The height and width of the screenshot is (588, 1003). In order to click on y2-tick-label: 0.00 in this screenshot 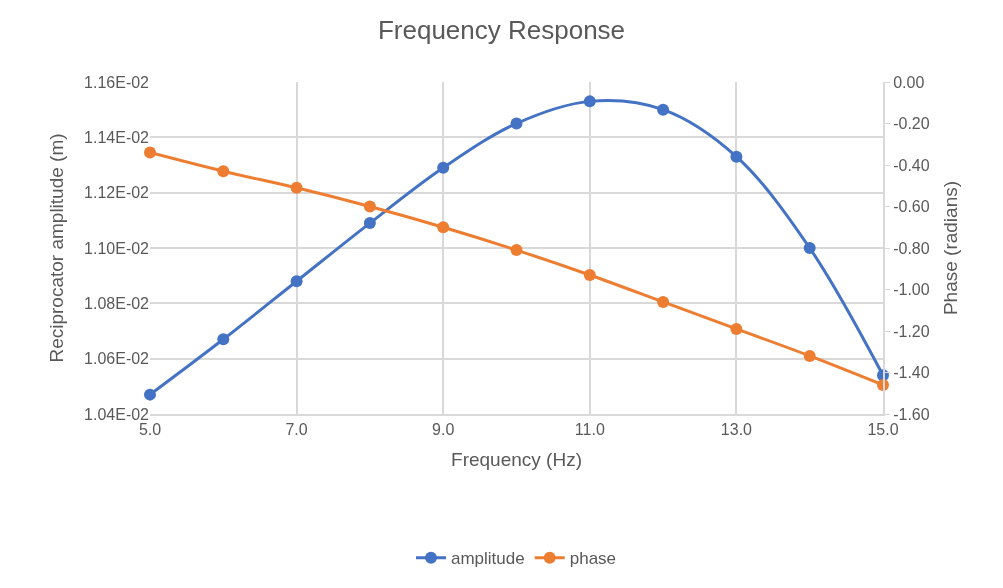, I will do `click(909, 82)`.